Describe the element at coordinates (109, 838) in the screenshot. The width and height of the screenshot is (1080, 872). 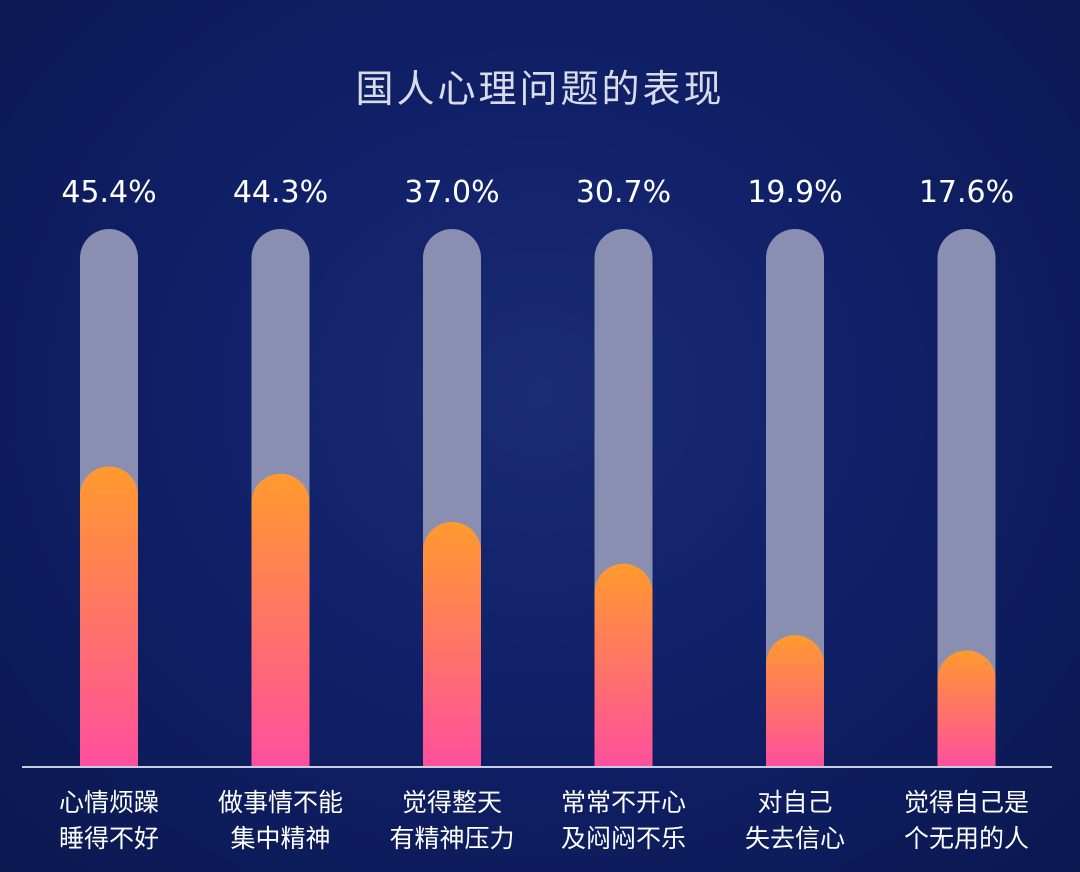
I see `category-label: 睡得不好` at that location.